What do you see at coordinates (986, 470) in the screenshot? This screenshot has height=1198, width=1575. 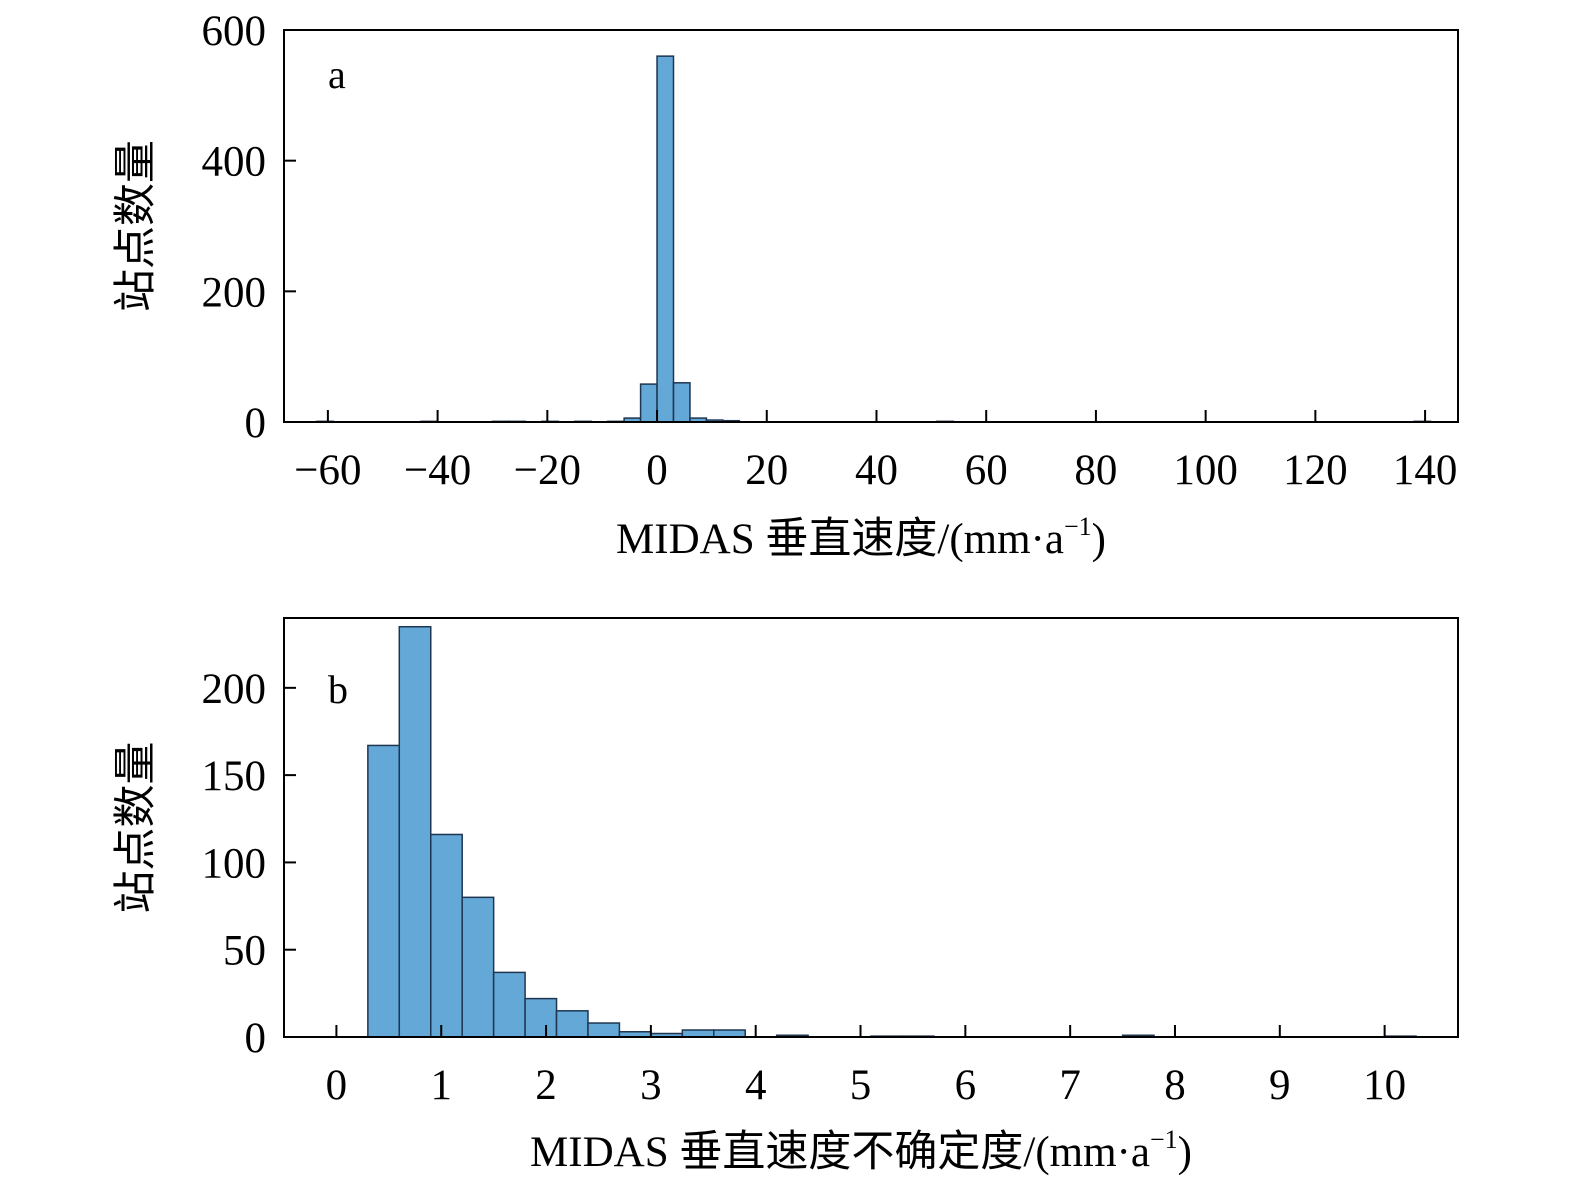 I see `panel-a-x-tick-label: 60` at bounding box center [986, 470].